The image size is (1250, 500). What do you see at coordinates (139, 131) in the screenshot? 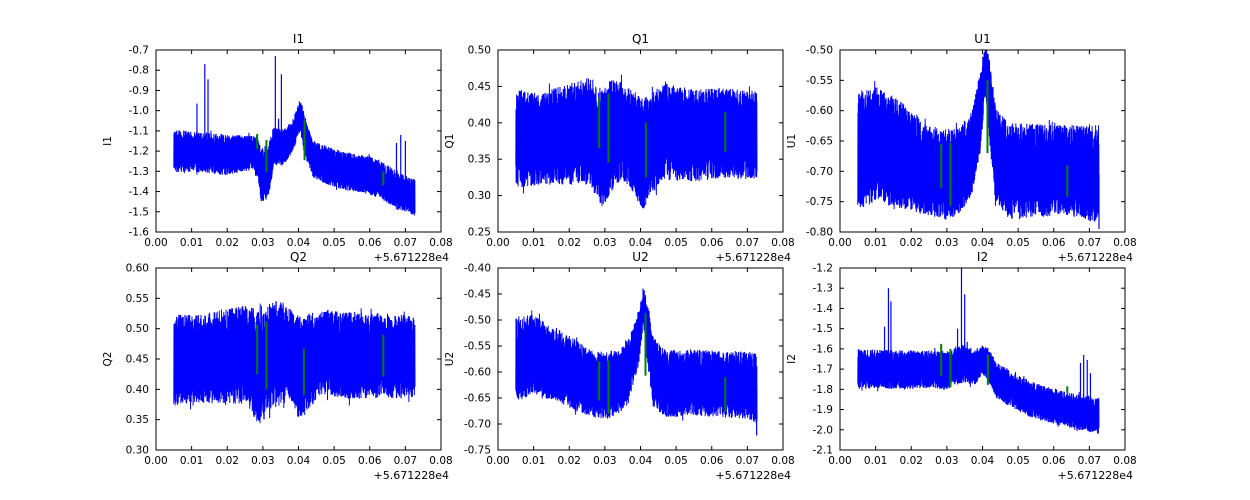
I see `y-tick-label: -1.1` at bounding box center [139, 131].